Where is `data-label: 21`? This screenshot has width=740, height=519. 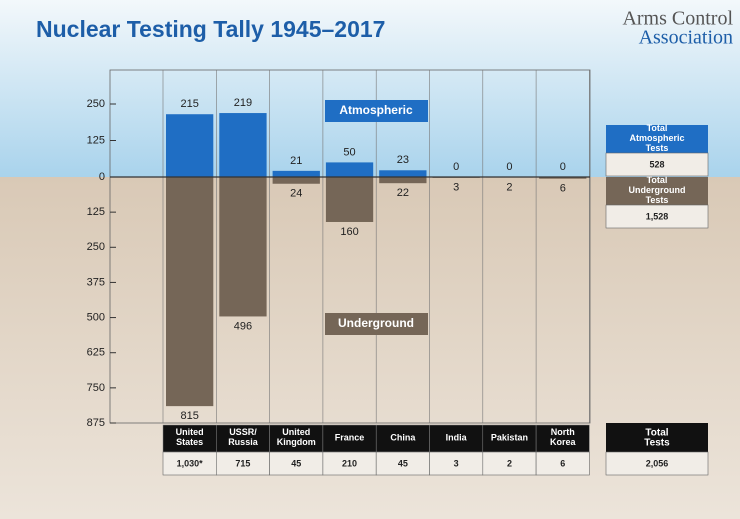 data-label: 21 is located at coordinates (296, 161).